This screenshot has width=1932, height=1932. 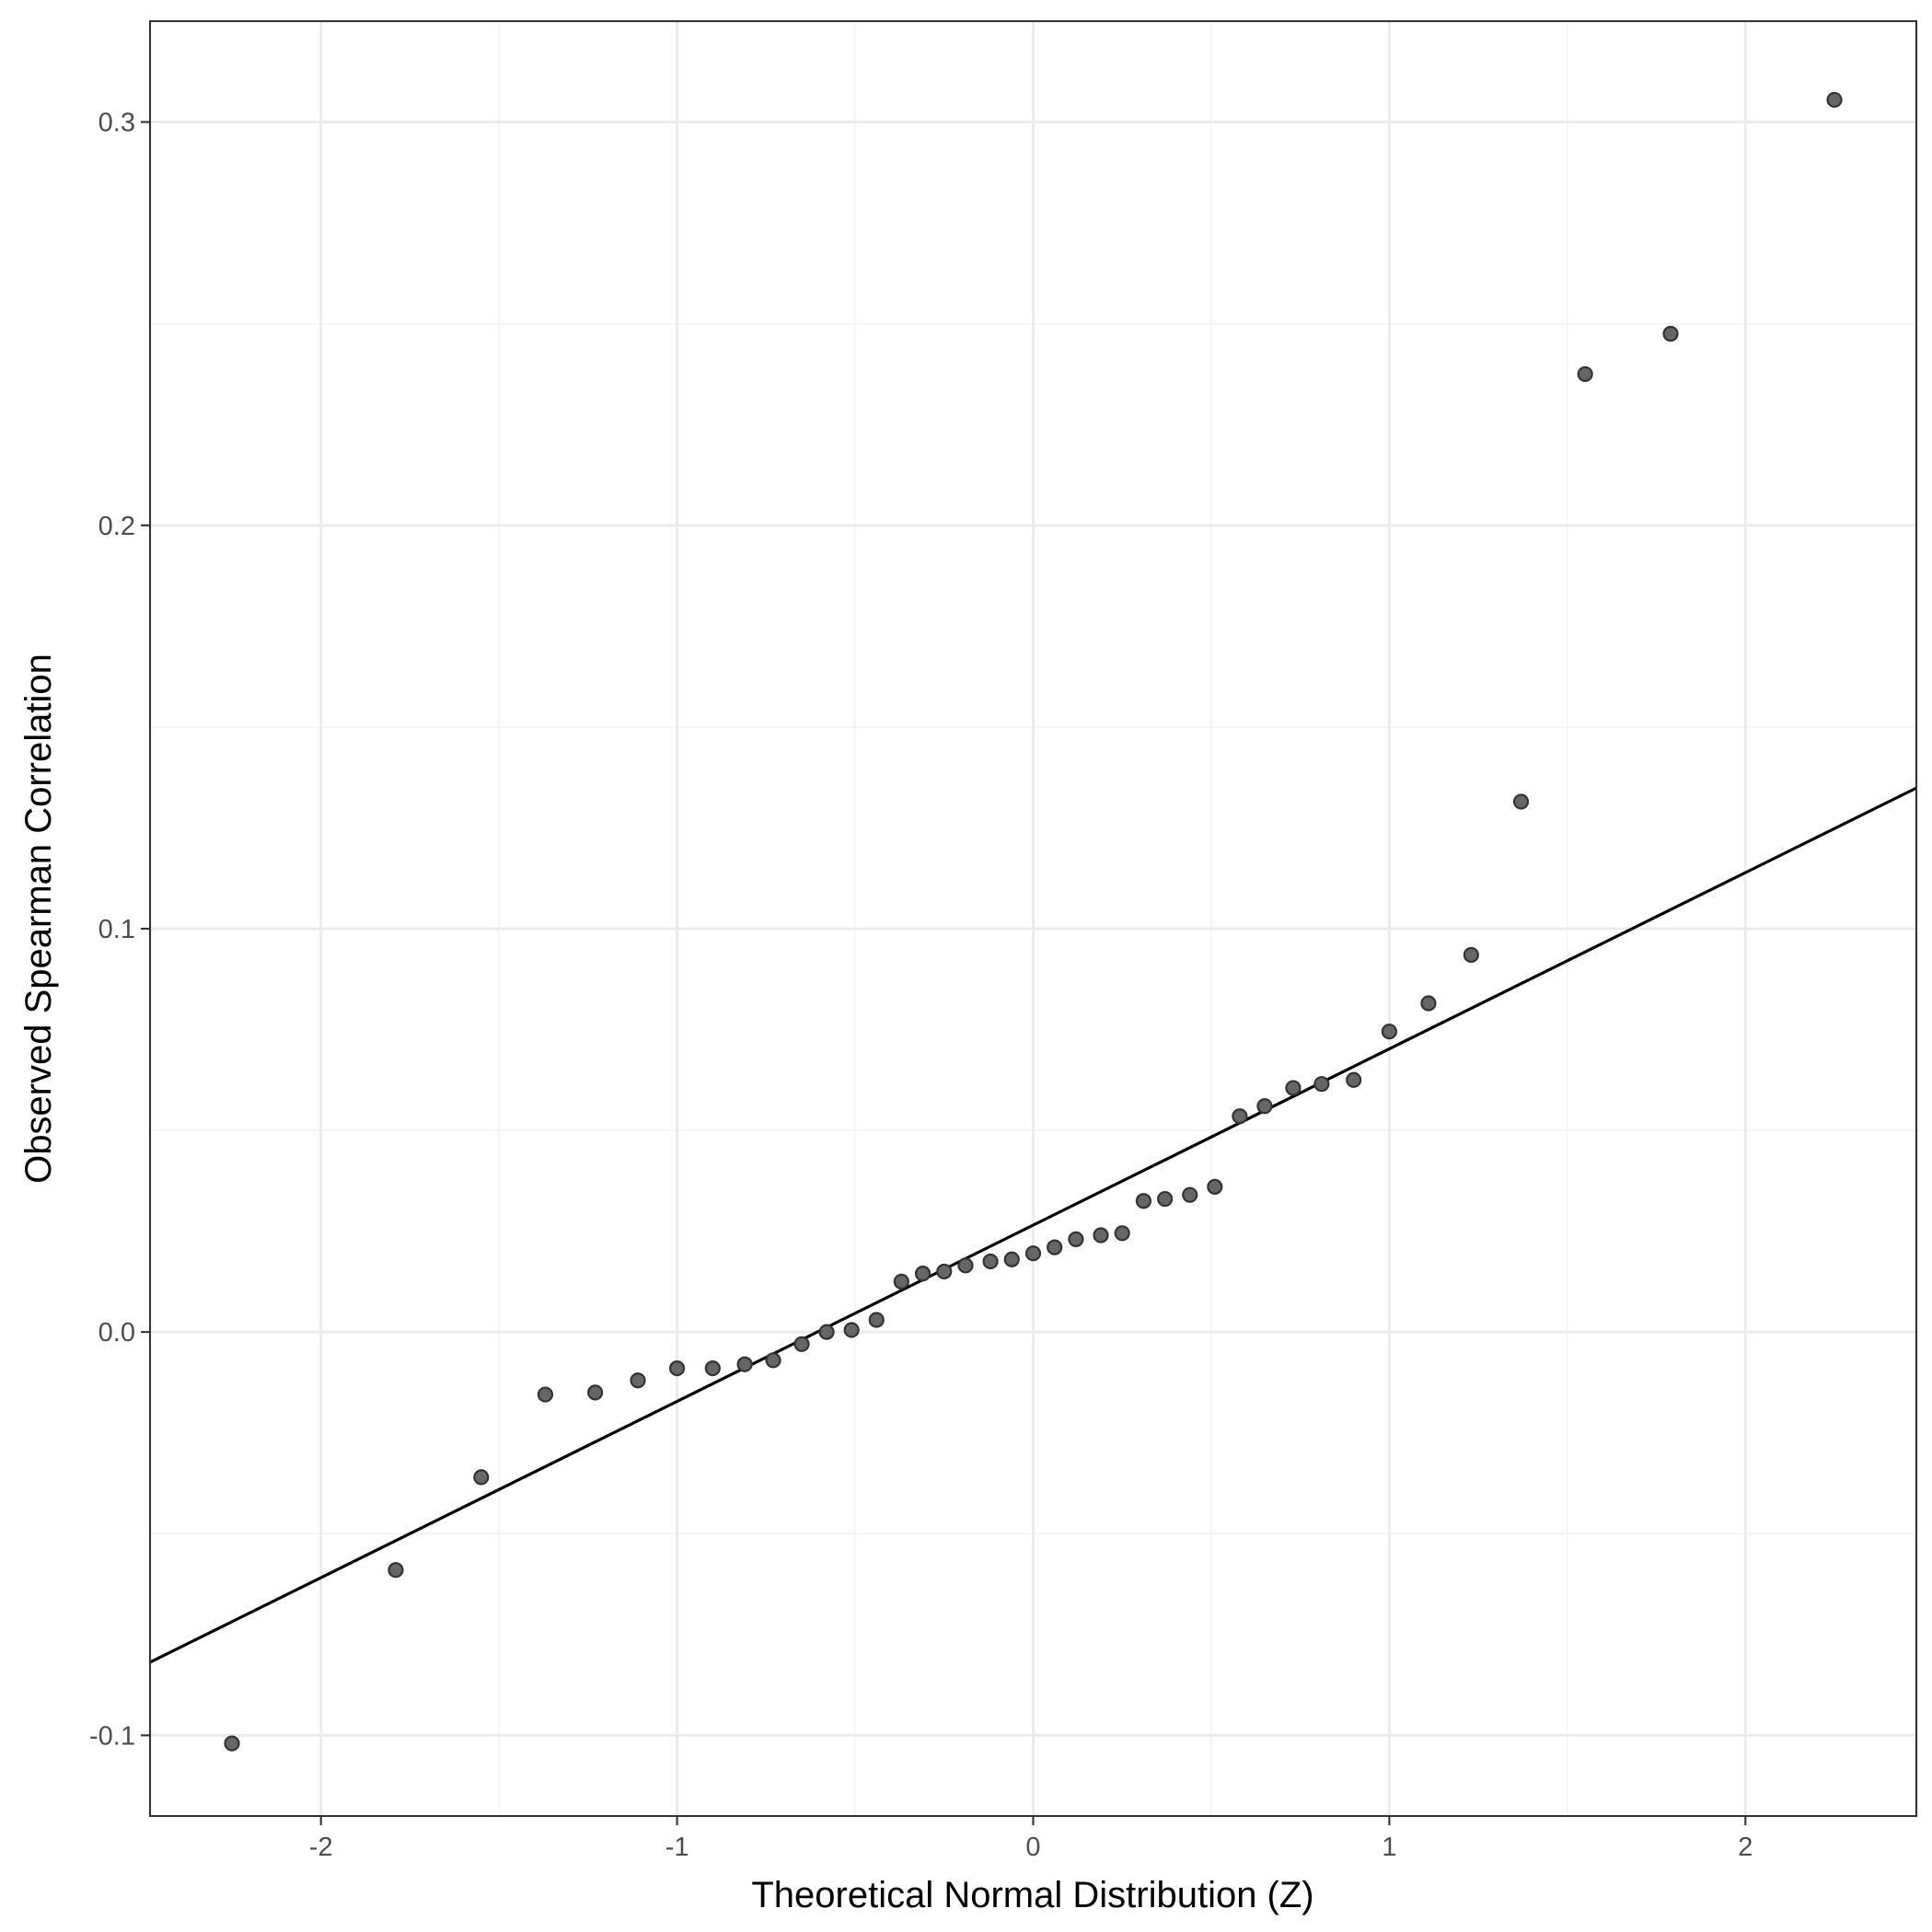 I want to click on y-tick-label: 0.0, so click(x=117, y=1333).